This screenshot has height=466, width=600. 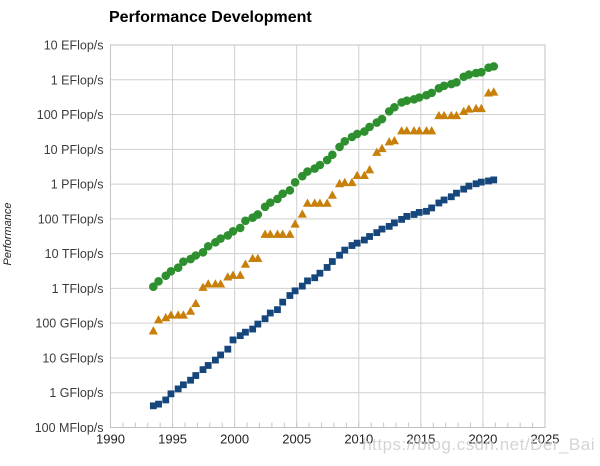 I want to click on x-axis-tick-label: 2010, so click(x=358, y=439).